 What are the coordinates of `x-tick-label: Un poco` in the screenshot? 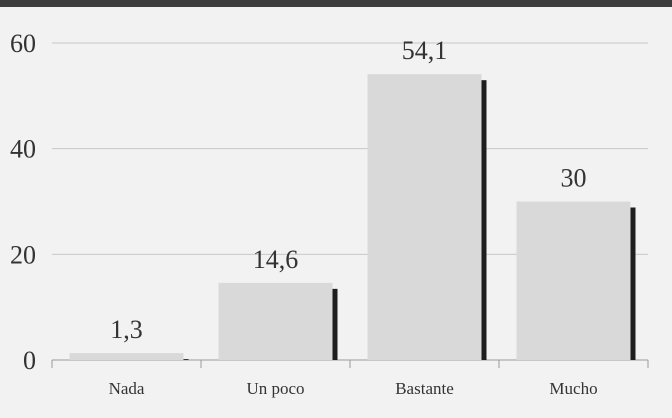 It's located at (275, 388).